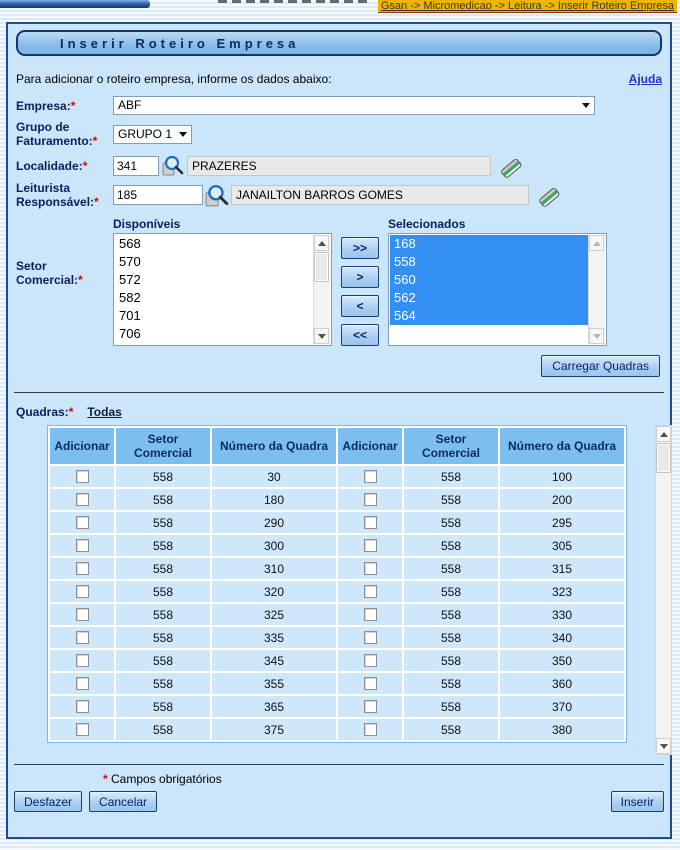 The image size is (680, 850). I want to click on empresa-select: ABF, so click(354, 105).